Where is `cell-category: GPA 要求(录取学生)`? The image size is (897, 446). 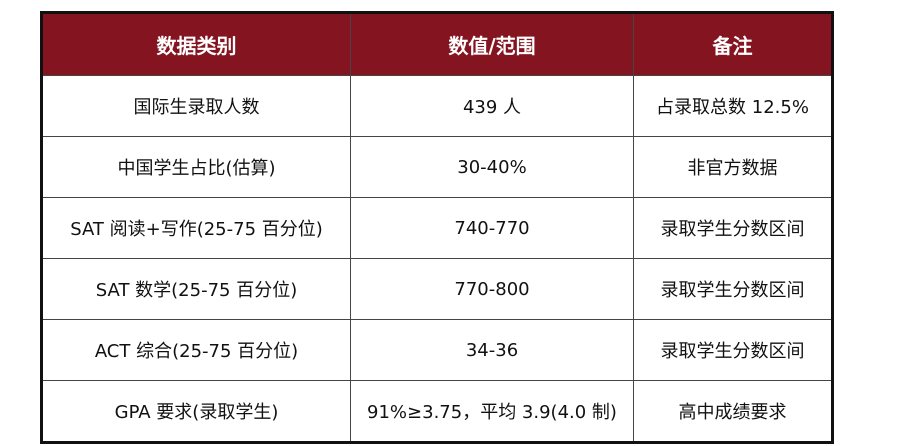
cell-category: GPA 要求(录取学生) is located at coordinates (196, 411).